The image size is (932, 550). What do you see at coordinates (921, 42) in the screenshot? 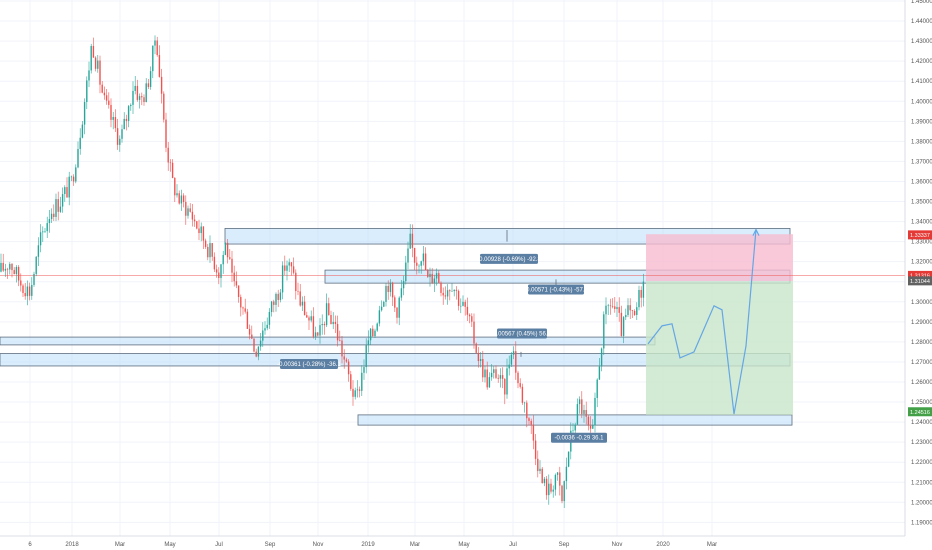
I see `y-tick-label: 1.43000` at bounding box center [921, 42].